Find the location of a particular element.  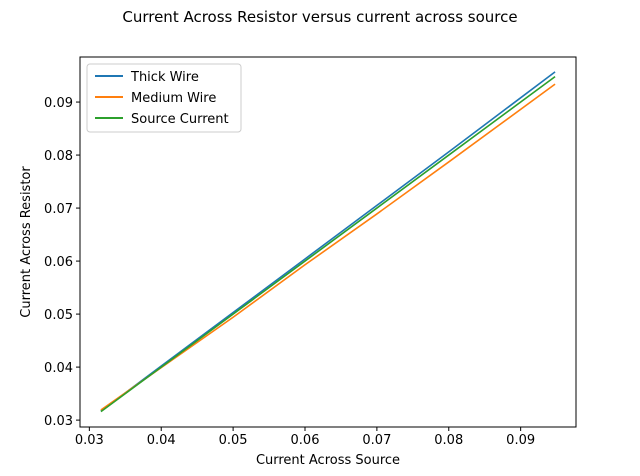

x-tick-label: 0.06 is located at coordinates (305, 440).